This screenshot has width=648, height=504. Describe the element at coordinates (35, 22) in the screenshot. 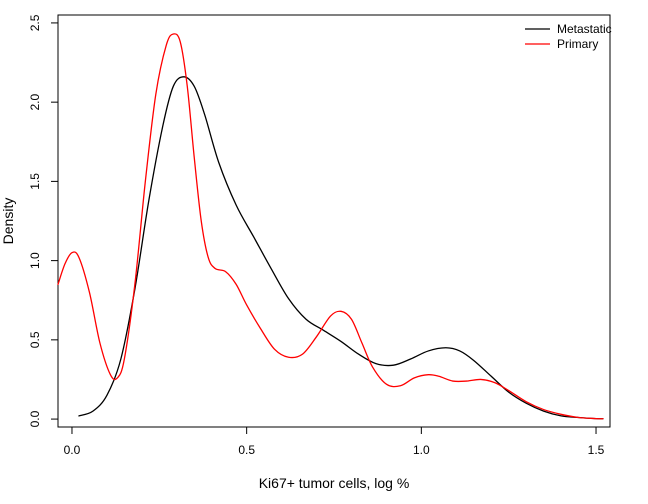

I see `y-tick-label-5: 2.5` at that location.